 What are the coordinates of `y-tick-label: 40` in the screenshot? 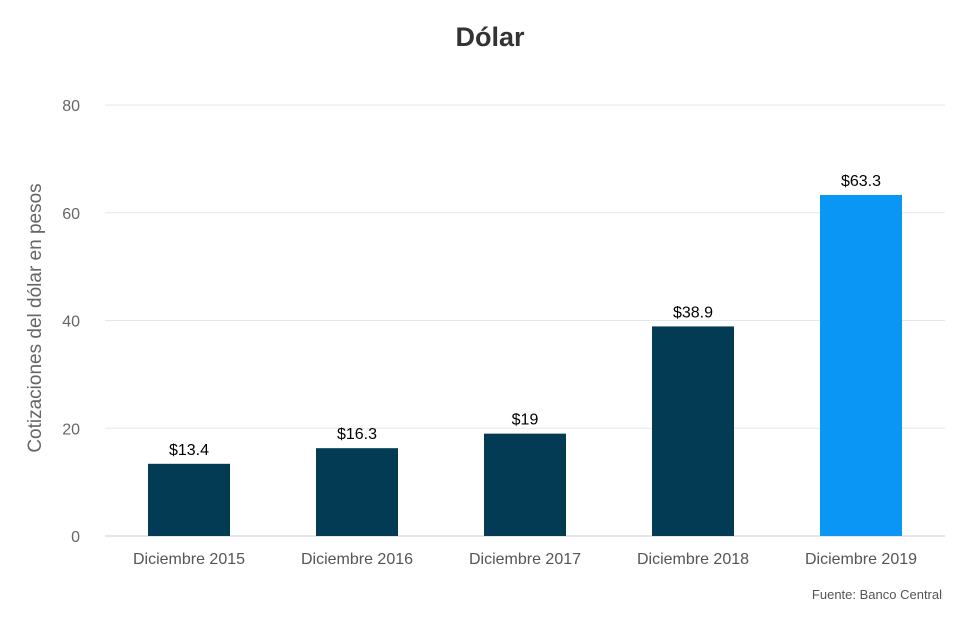 It's located at (71, 322).